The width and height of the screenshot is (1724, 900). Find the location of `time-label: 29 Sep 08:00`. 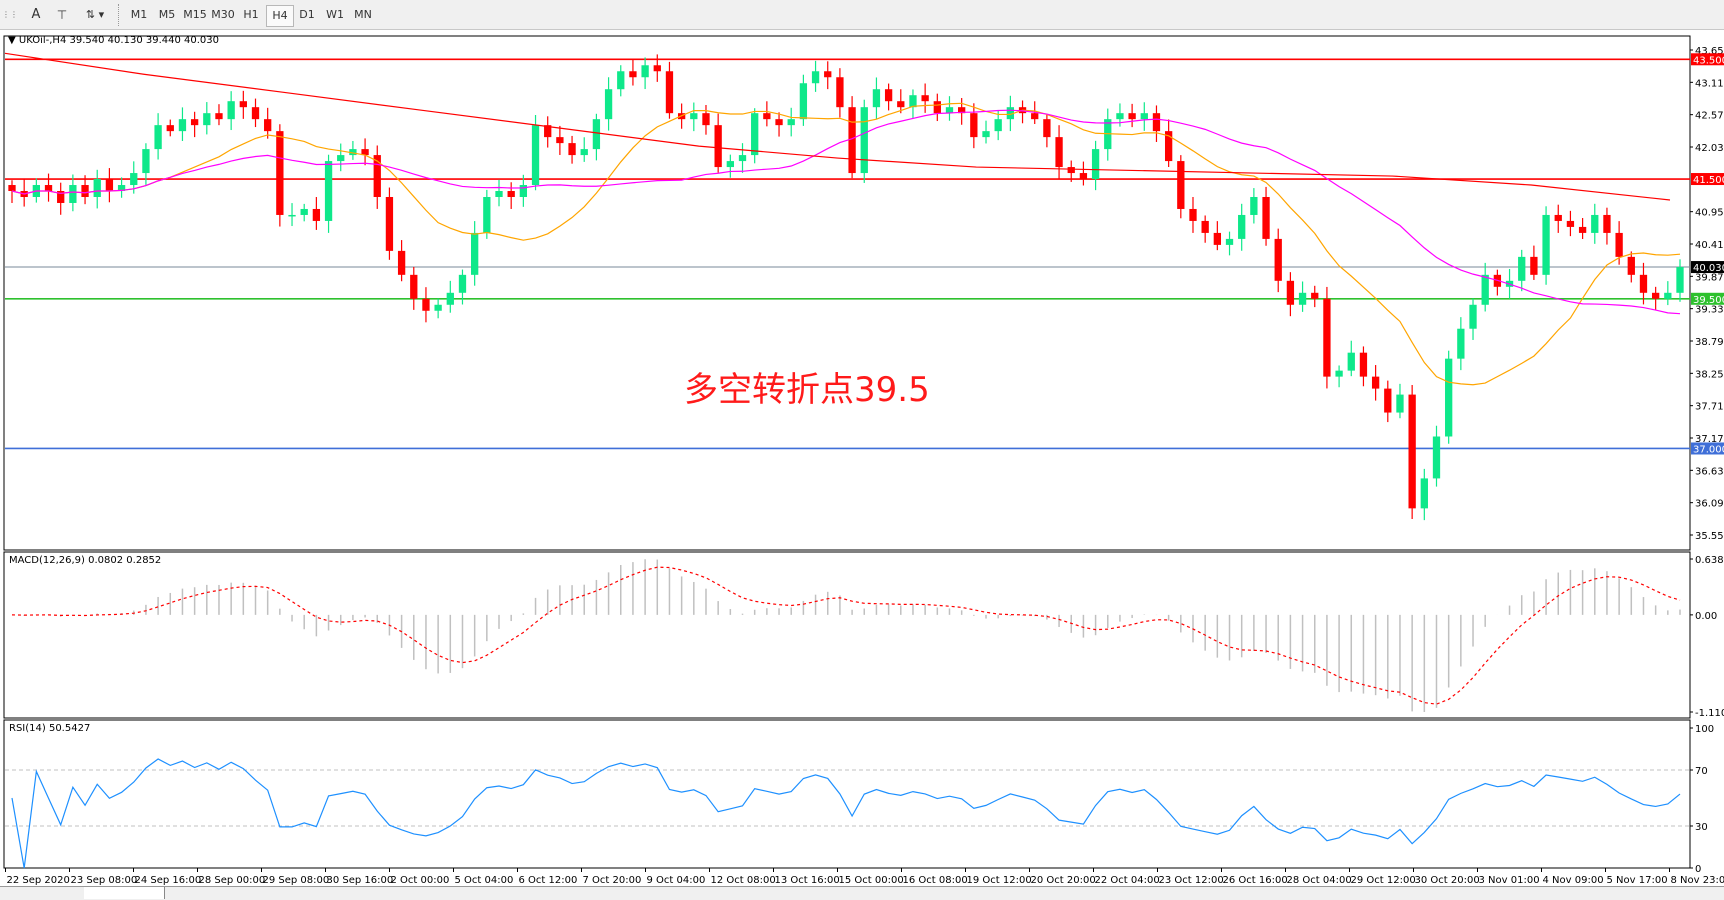

time-label: 29 Sep 08:00 is located at coordinates (296, 880).